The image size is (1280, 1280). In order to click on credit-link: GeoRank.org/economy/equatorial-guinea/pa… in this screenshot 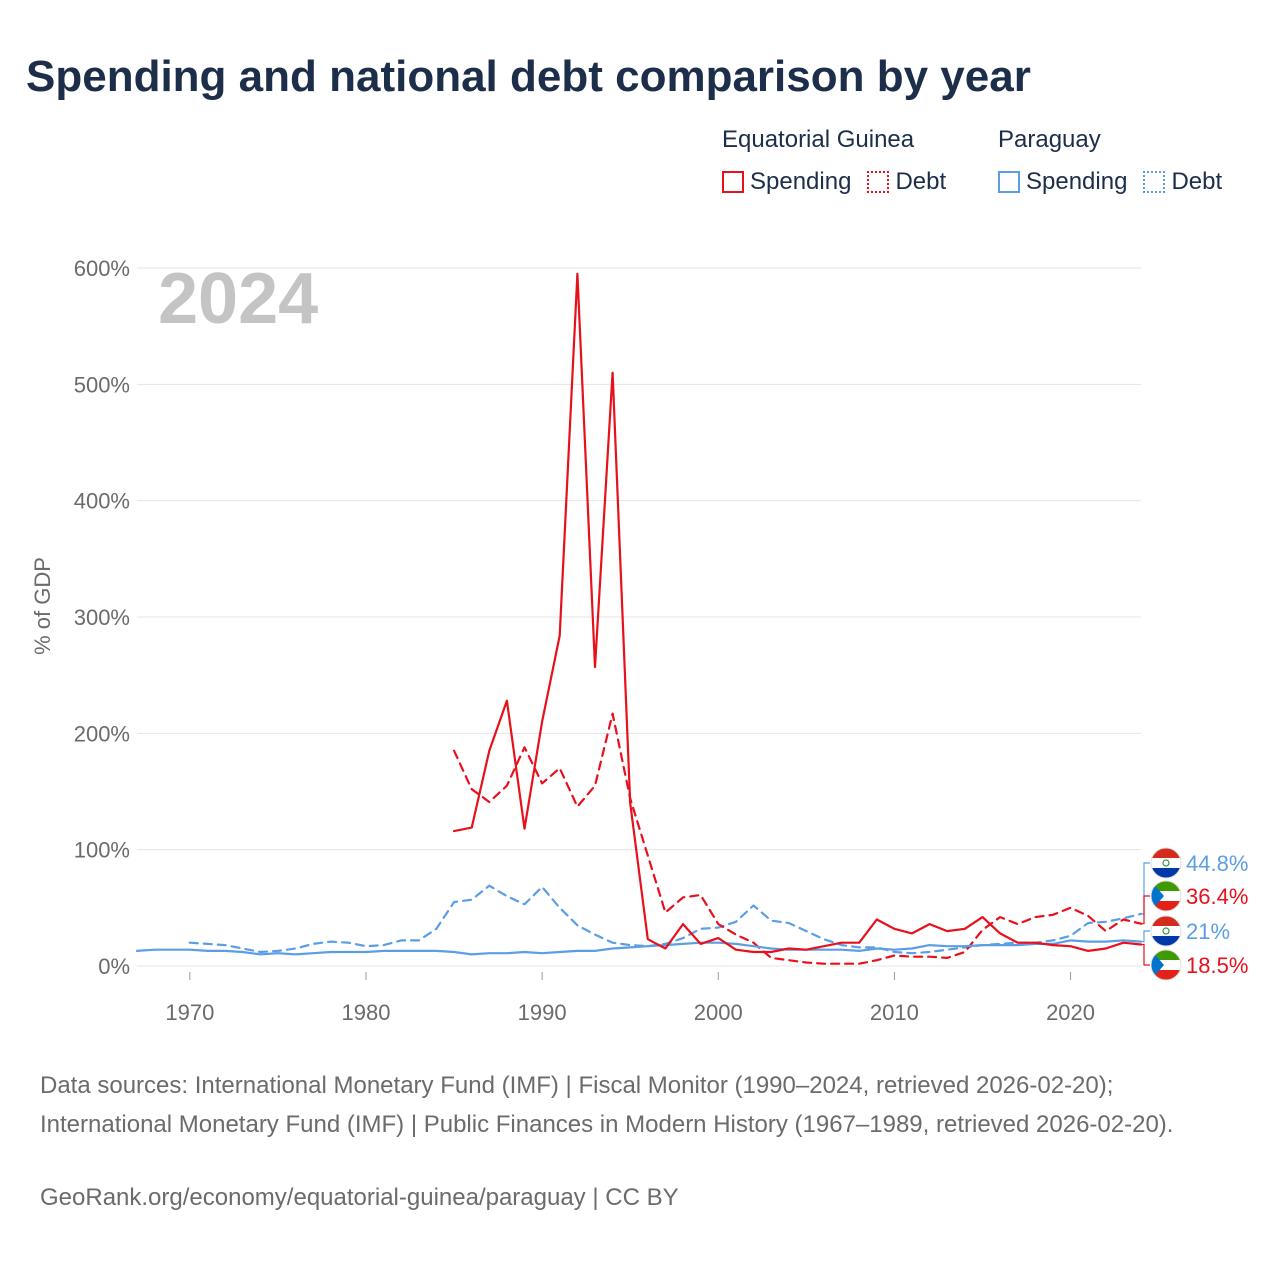, I will do `click(359, 1197)`.